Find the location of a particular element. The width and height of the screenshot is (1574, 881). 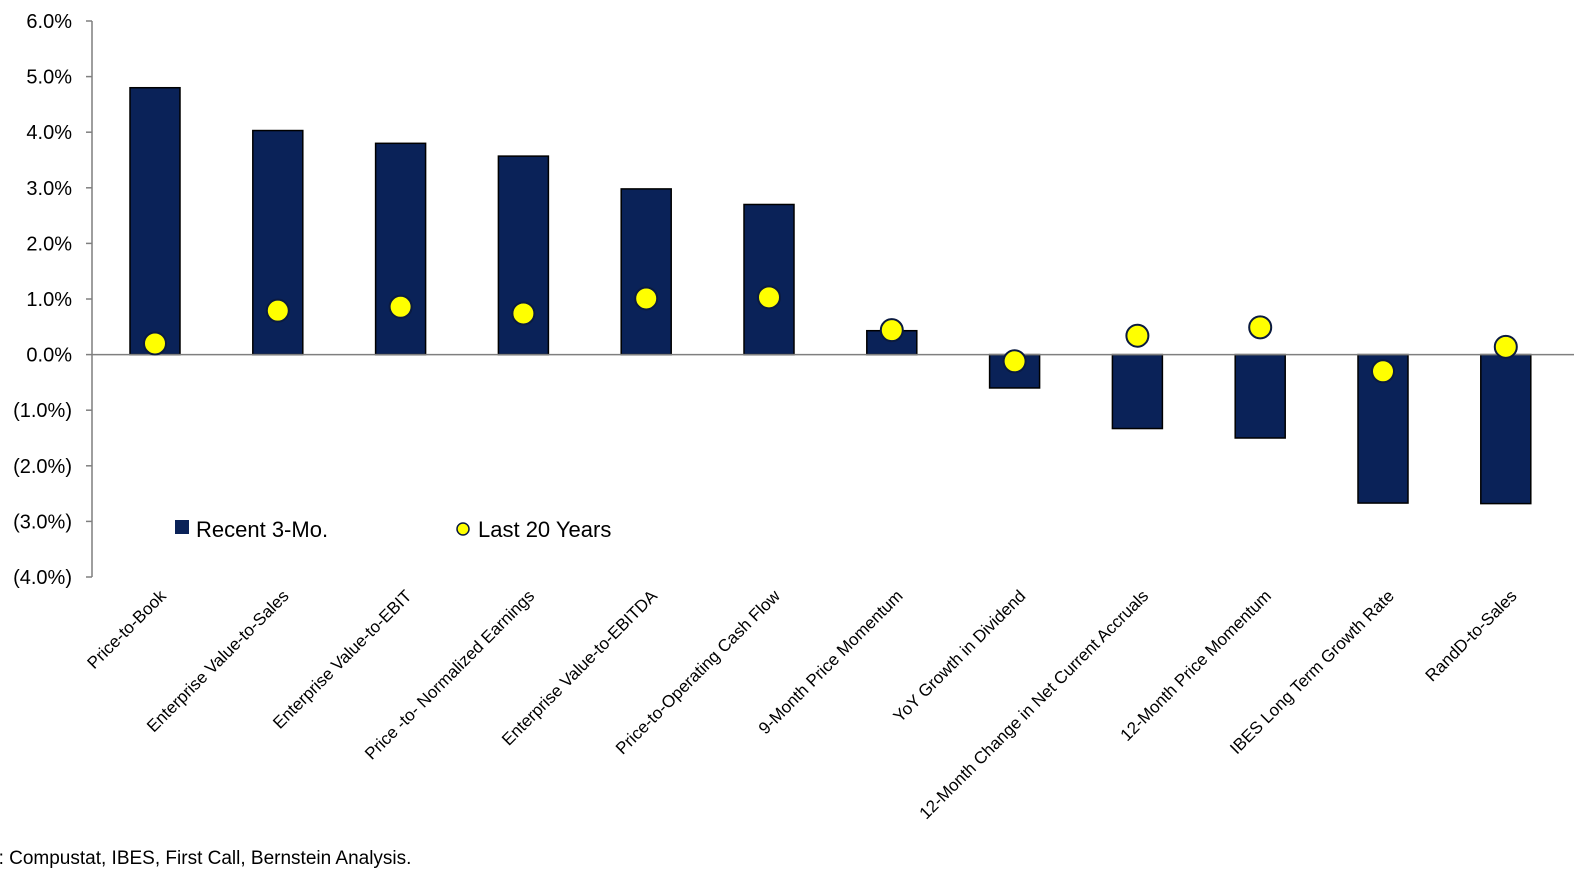

y-tick-label: 4.0% is located at coordinates (49, 133).